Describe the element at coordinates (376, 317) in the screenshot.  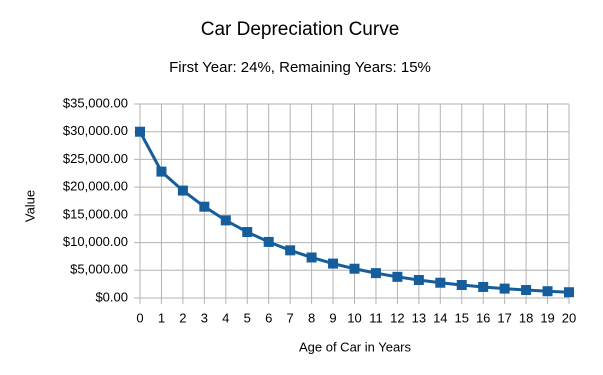
I see `x-tick-label: 11` at that location.